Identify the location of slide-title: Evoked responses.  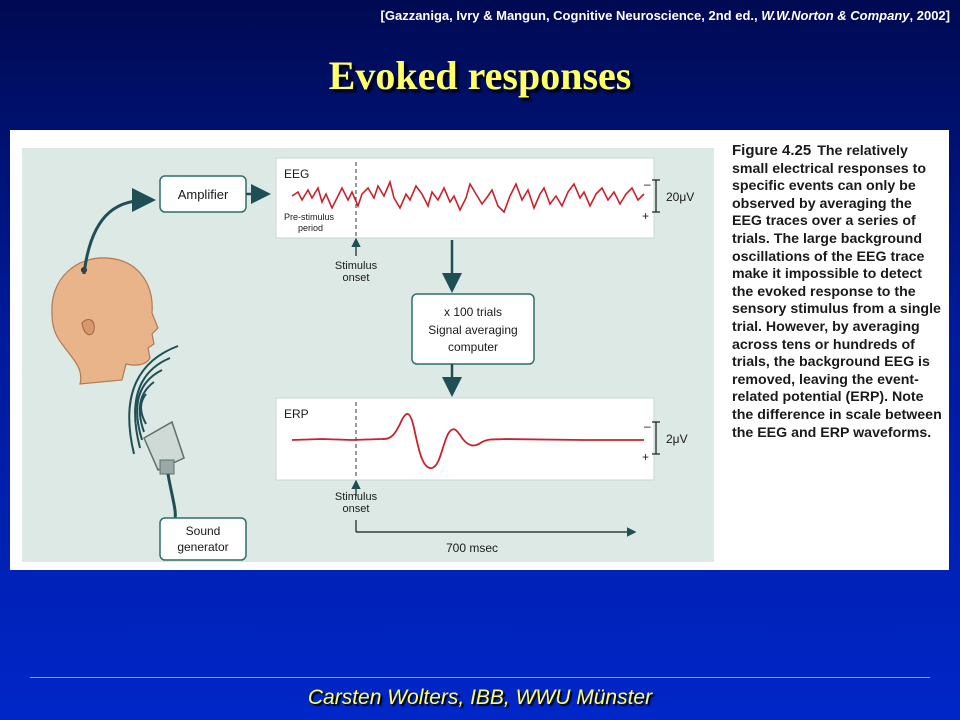
(480, 75).